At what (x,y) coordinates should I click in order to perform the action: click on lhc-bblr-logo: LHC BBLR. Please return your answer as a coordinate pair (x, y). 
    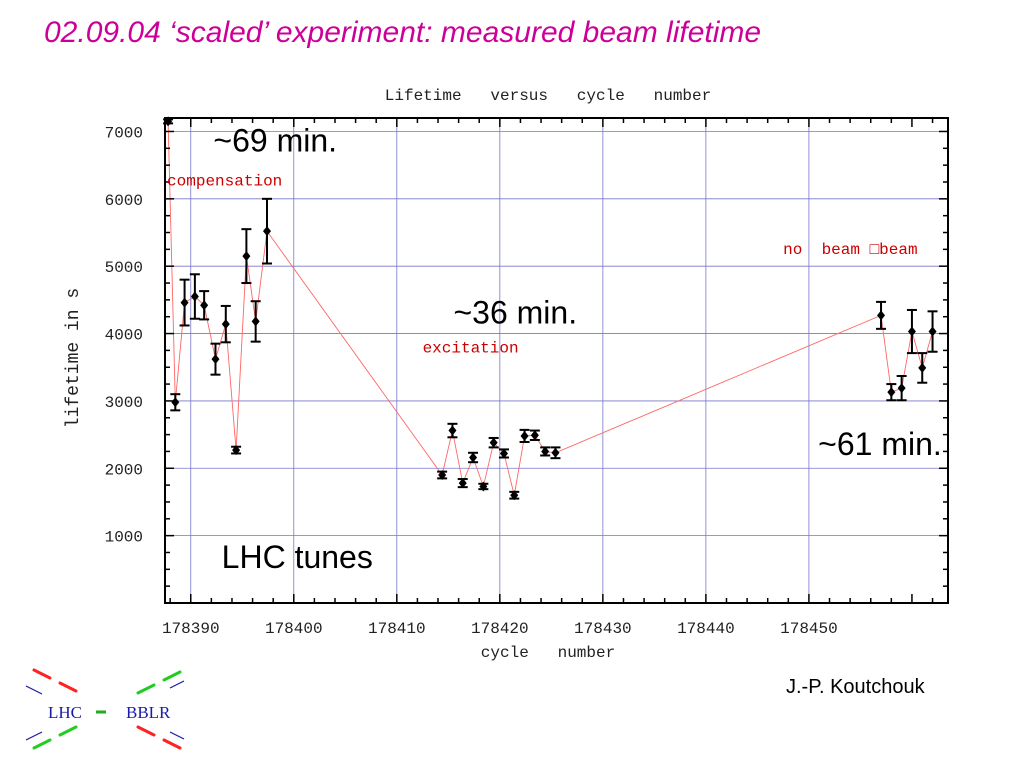
    Looking at the image, I should click on (105, 709).